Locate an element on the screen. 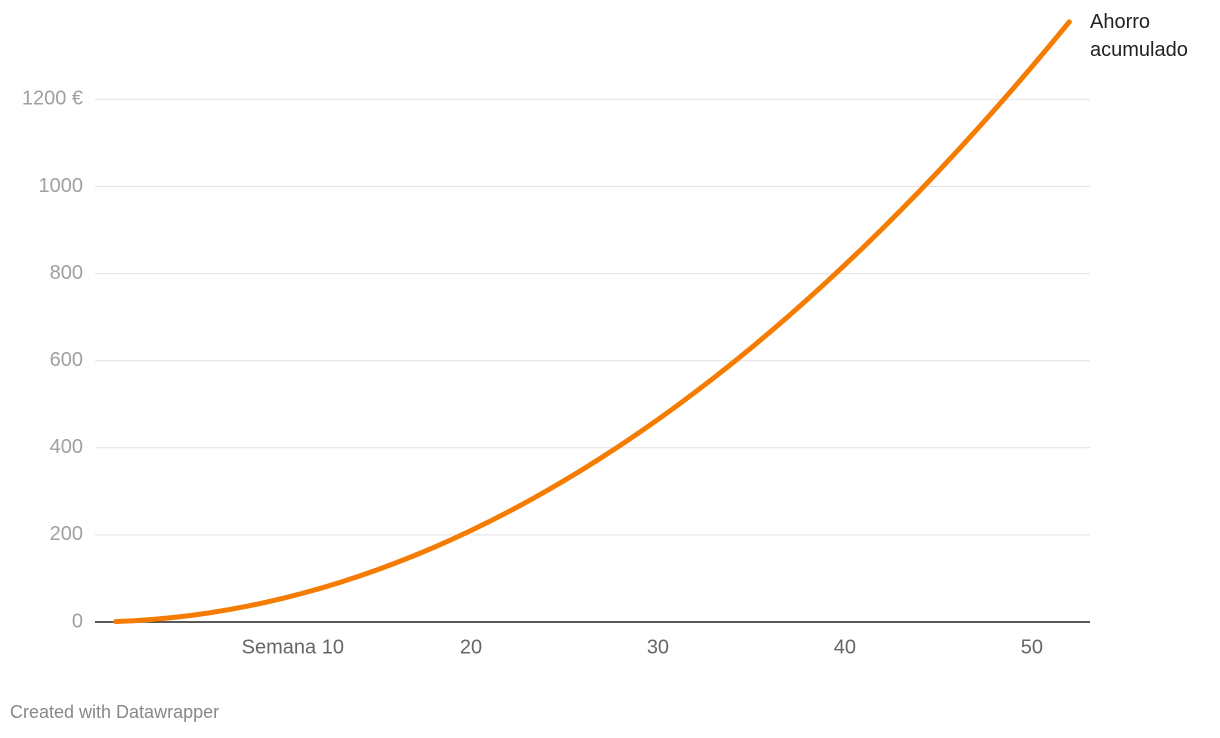  y-tick-label: 600 is located at coordinates (66, 360).